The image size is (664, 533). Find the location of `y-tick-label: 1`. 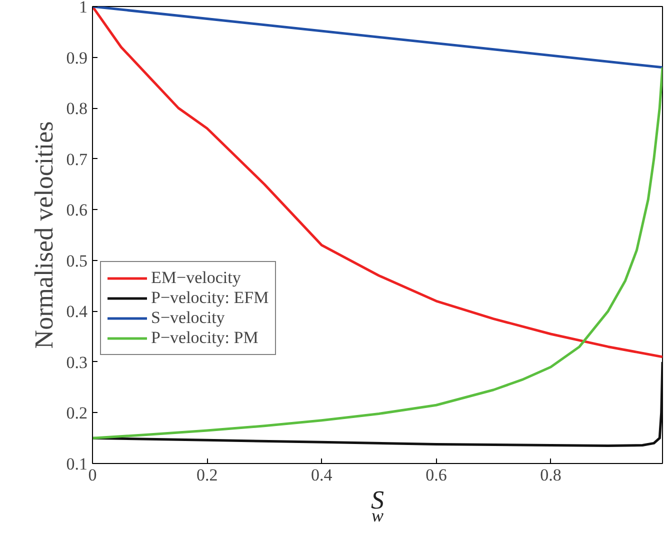

y-tick-label: 1 is located at coordinates (83, 8).